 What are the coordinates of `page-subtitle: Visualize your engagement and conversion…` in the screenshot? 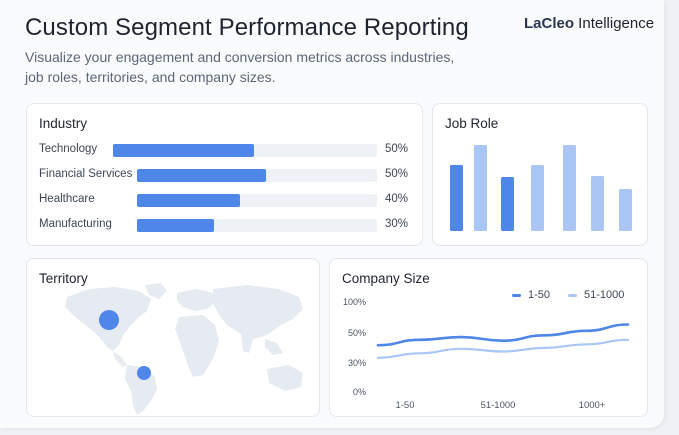 It's located at (240, 67).